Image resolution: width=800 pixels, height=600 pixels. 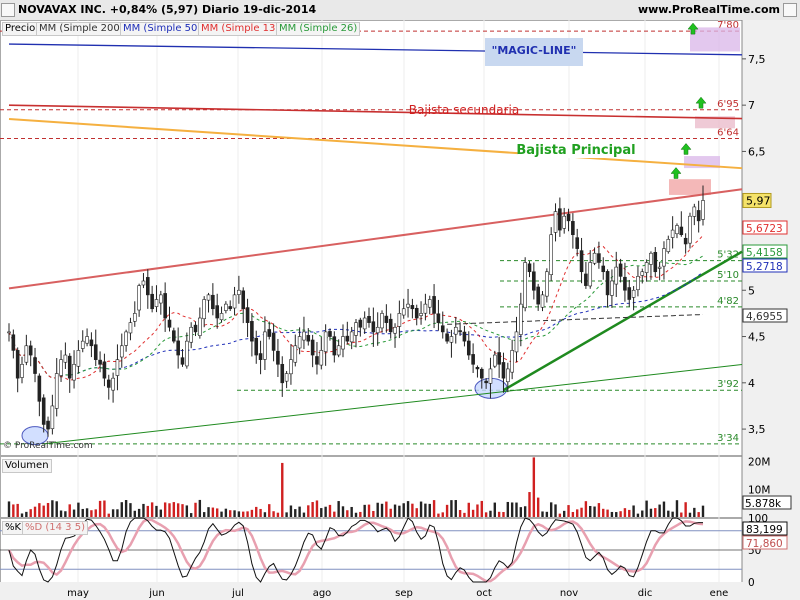 What do you see at coordinates (759, 463) in the screenshot?
I see `volume-tick-label: 20M` at bounding box center [759, 463].